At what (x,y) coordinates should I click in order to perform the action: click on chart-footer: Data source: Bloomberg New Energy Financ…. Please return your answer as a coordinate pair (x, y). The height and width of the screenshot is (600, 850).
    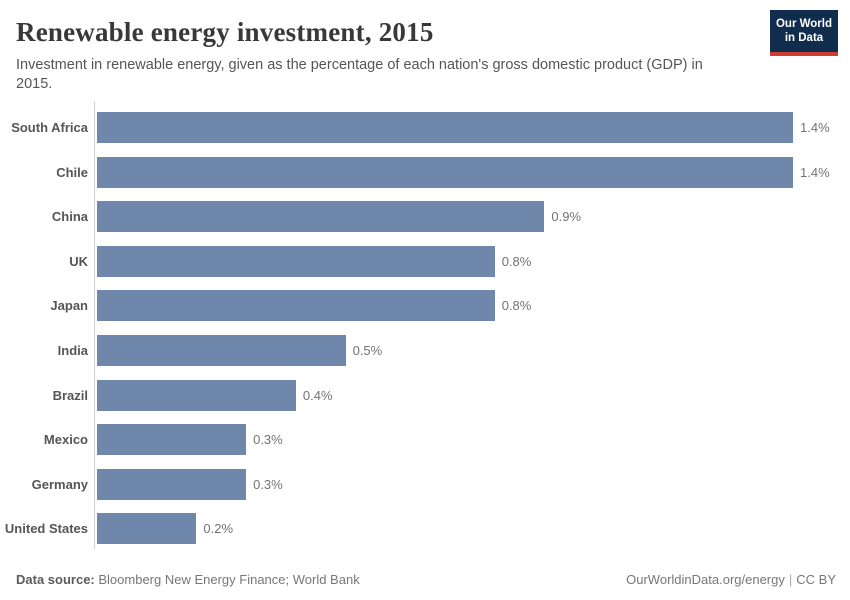
    Looking at the image, I should click on (426, 579).